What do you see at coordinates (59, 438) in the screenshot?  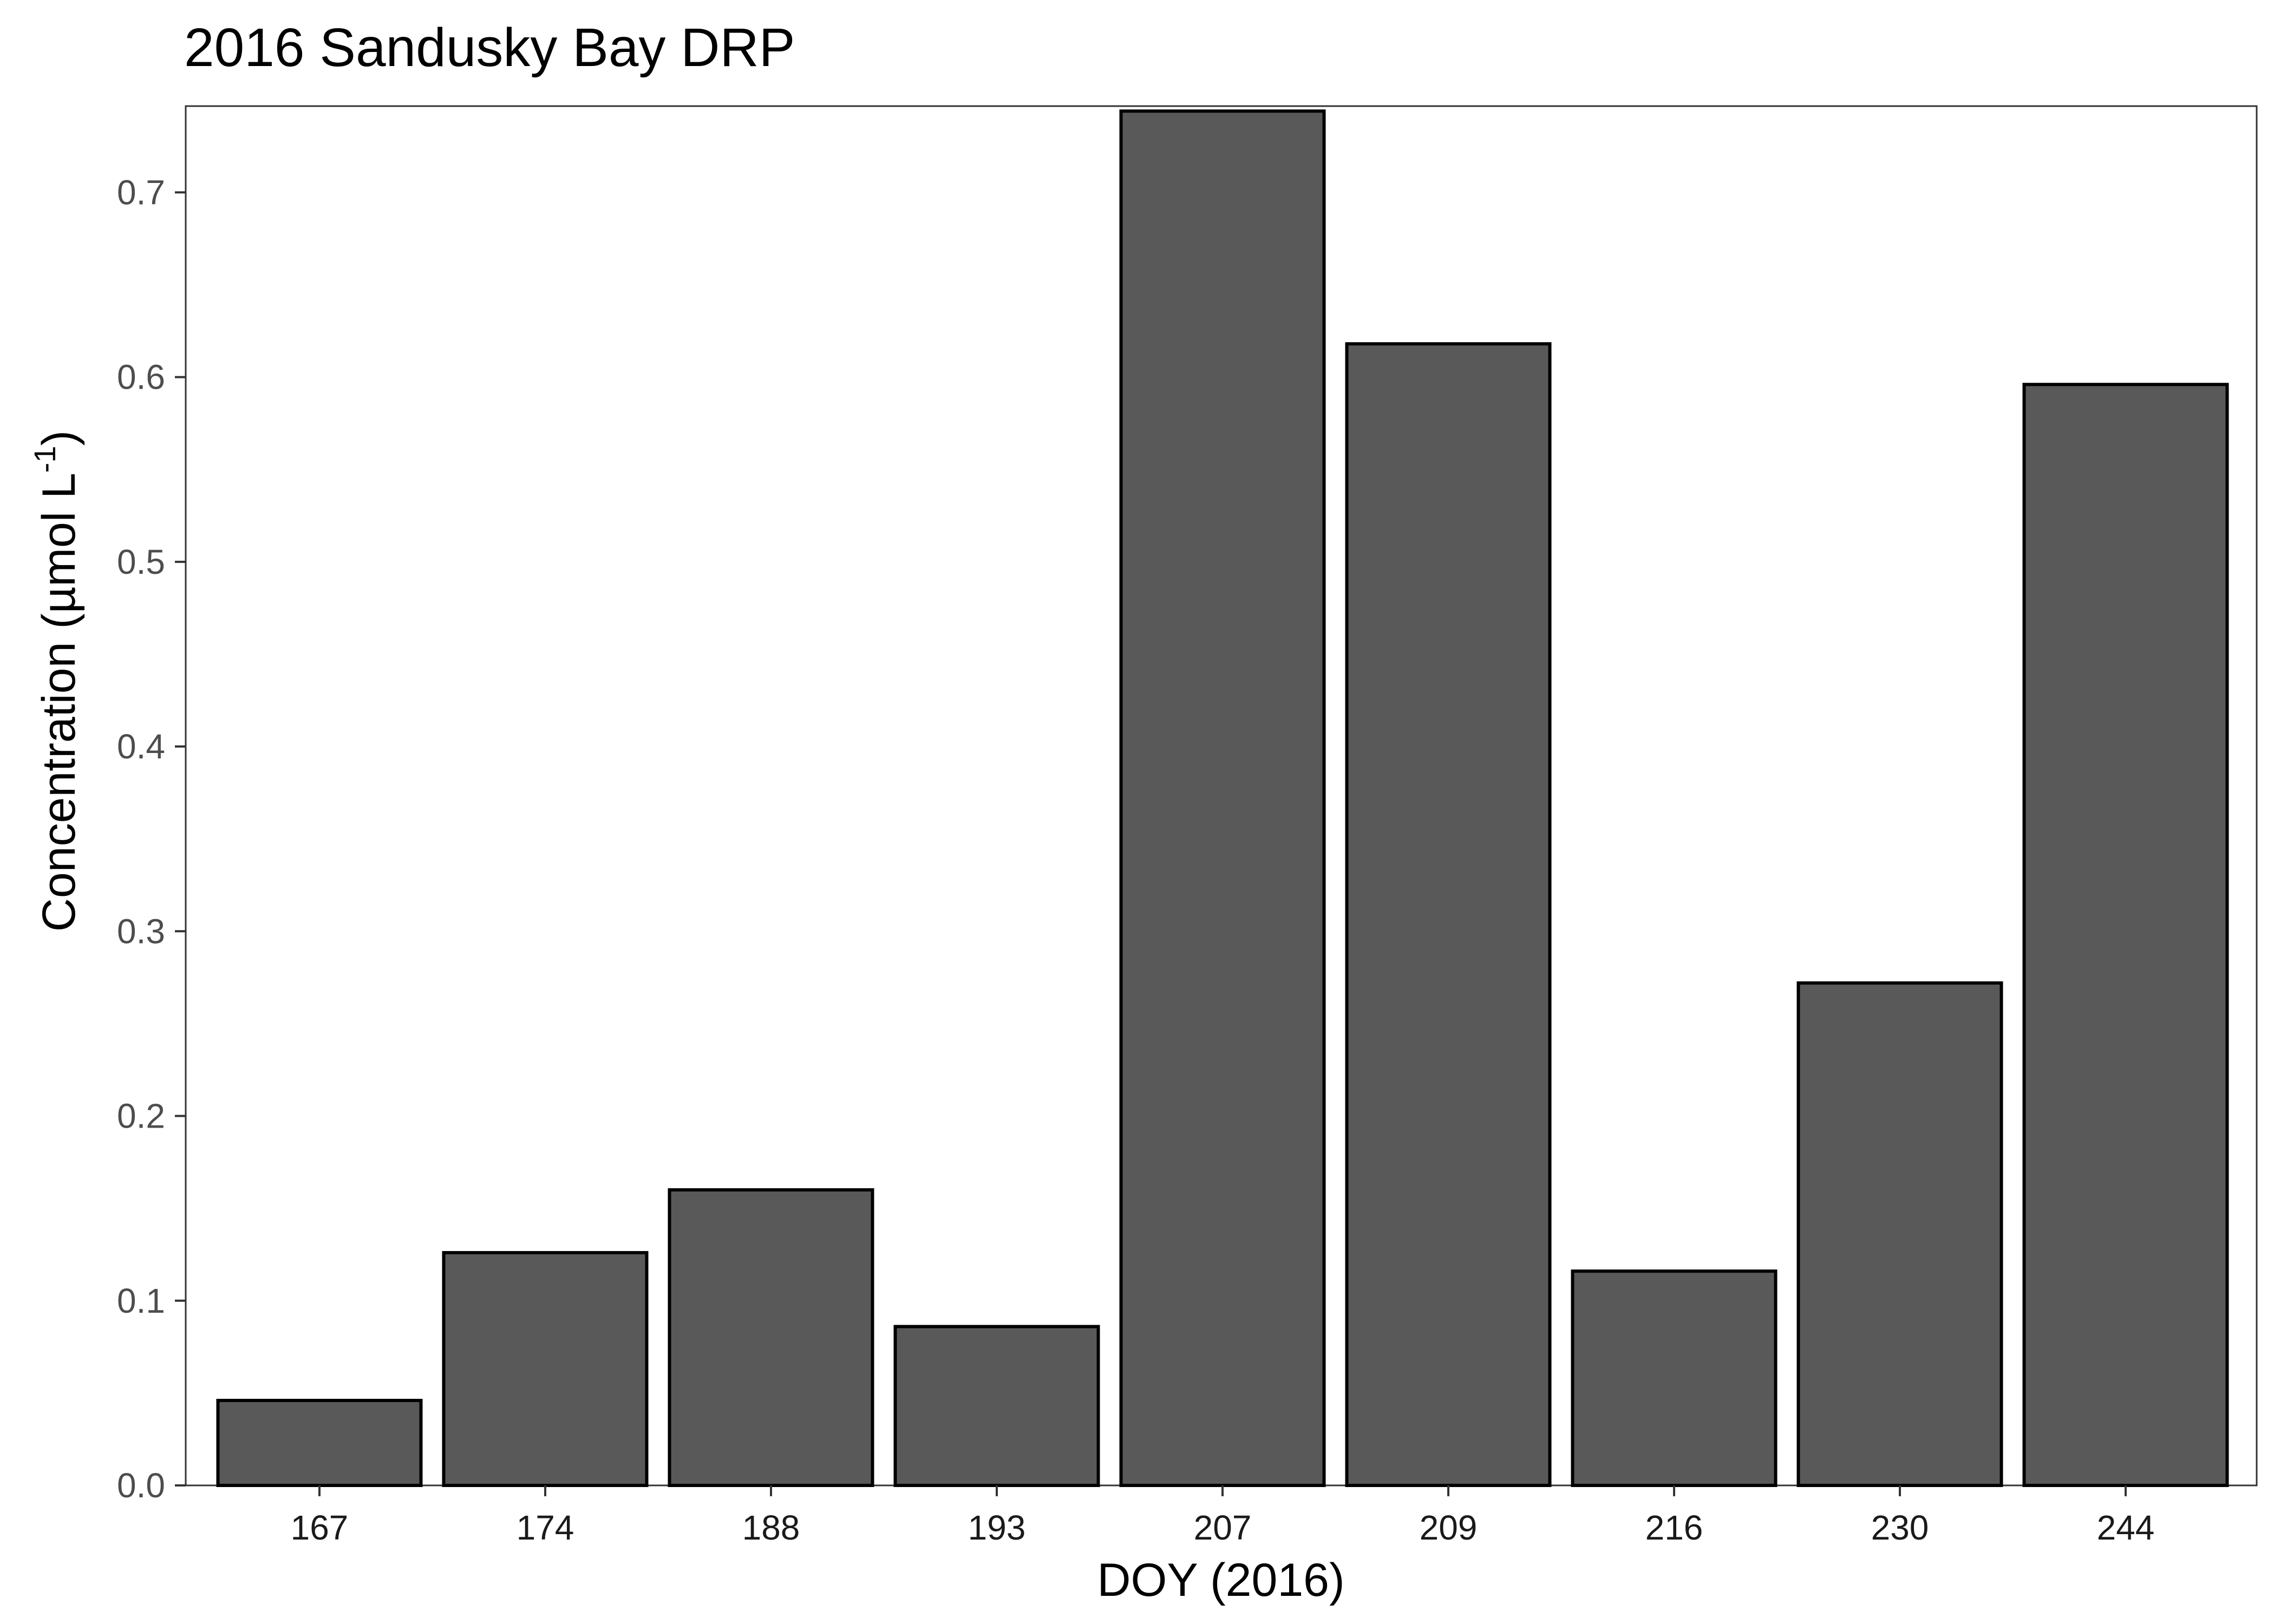 I see `y-axis-title-close: )` at bounding box center [59, 438].